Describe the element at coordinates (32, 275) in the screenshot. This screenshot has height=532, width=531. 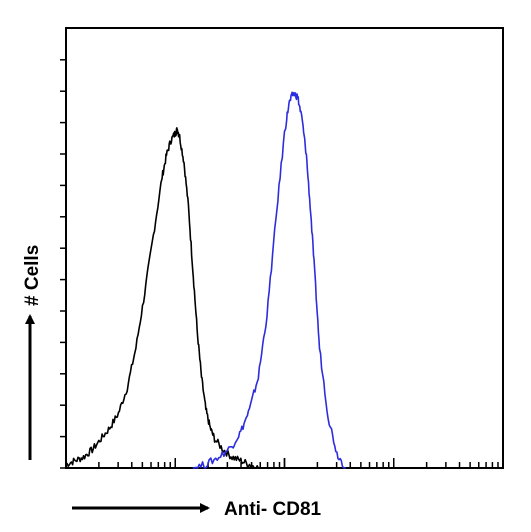
I see `y-axis-label: # Cells` at that location.